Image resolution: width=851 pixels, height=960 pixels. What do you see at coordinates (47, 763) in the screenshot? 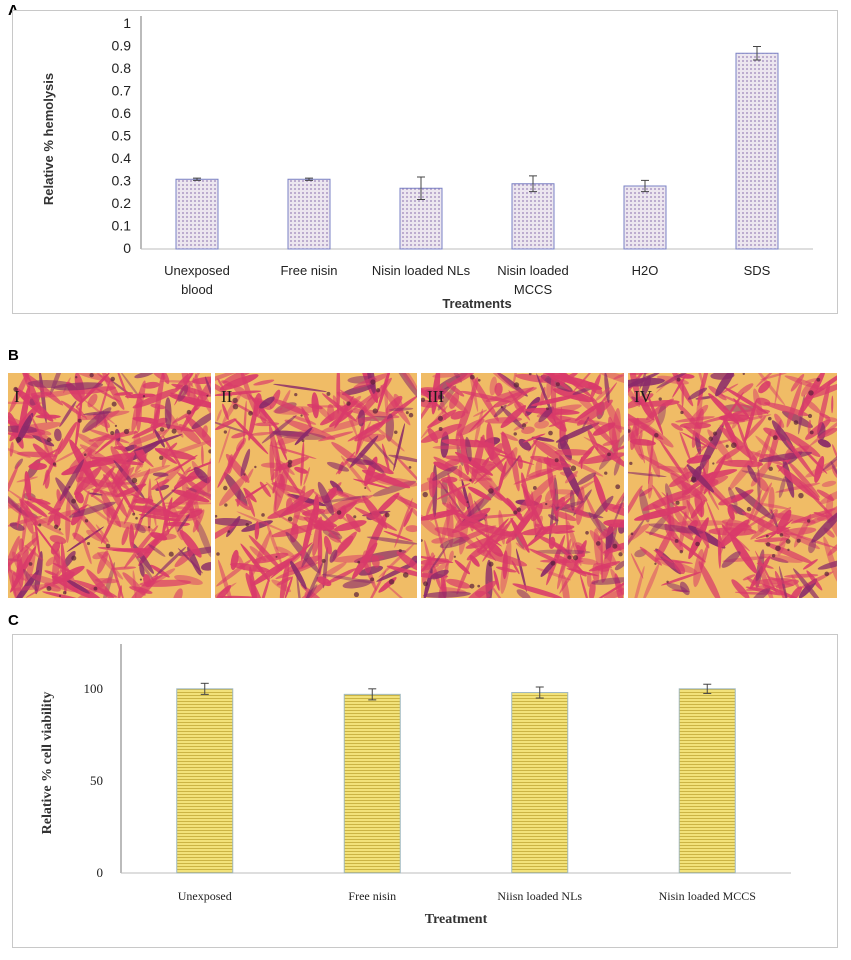
I see `chart-c-y-axis-title: Relative % cell viability` at bounding box center [47, 763].